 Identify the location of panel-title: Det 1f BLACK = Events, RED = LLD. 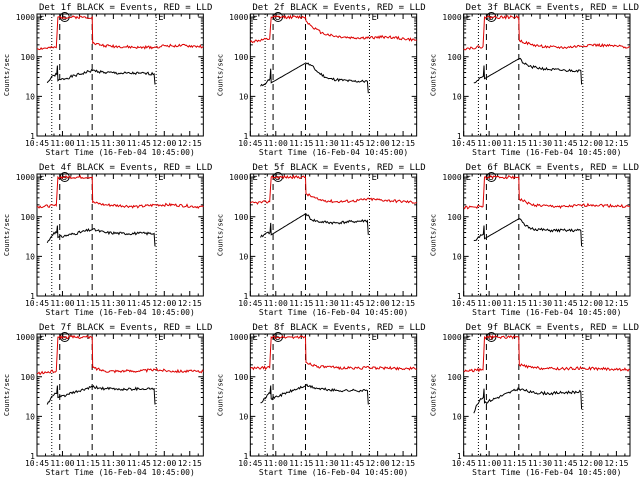
(125, 8).